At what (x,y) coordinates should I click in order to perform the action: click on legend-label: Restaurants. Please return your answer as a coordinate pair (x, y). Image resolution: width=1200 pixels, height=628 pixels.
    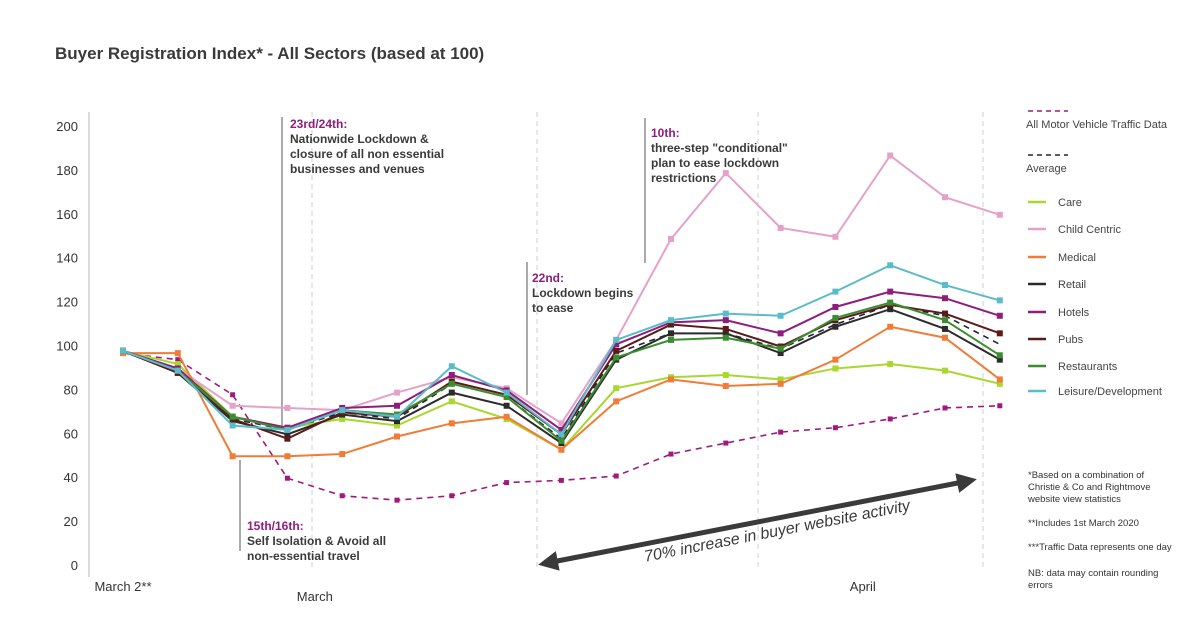
    Looking at the image, I should click on (1088, 367).